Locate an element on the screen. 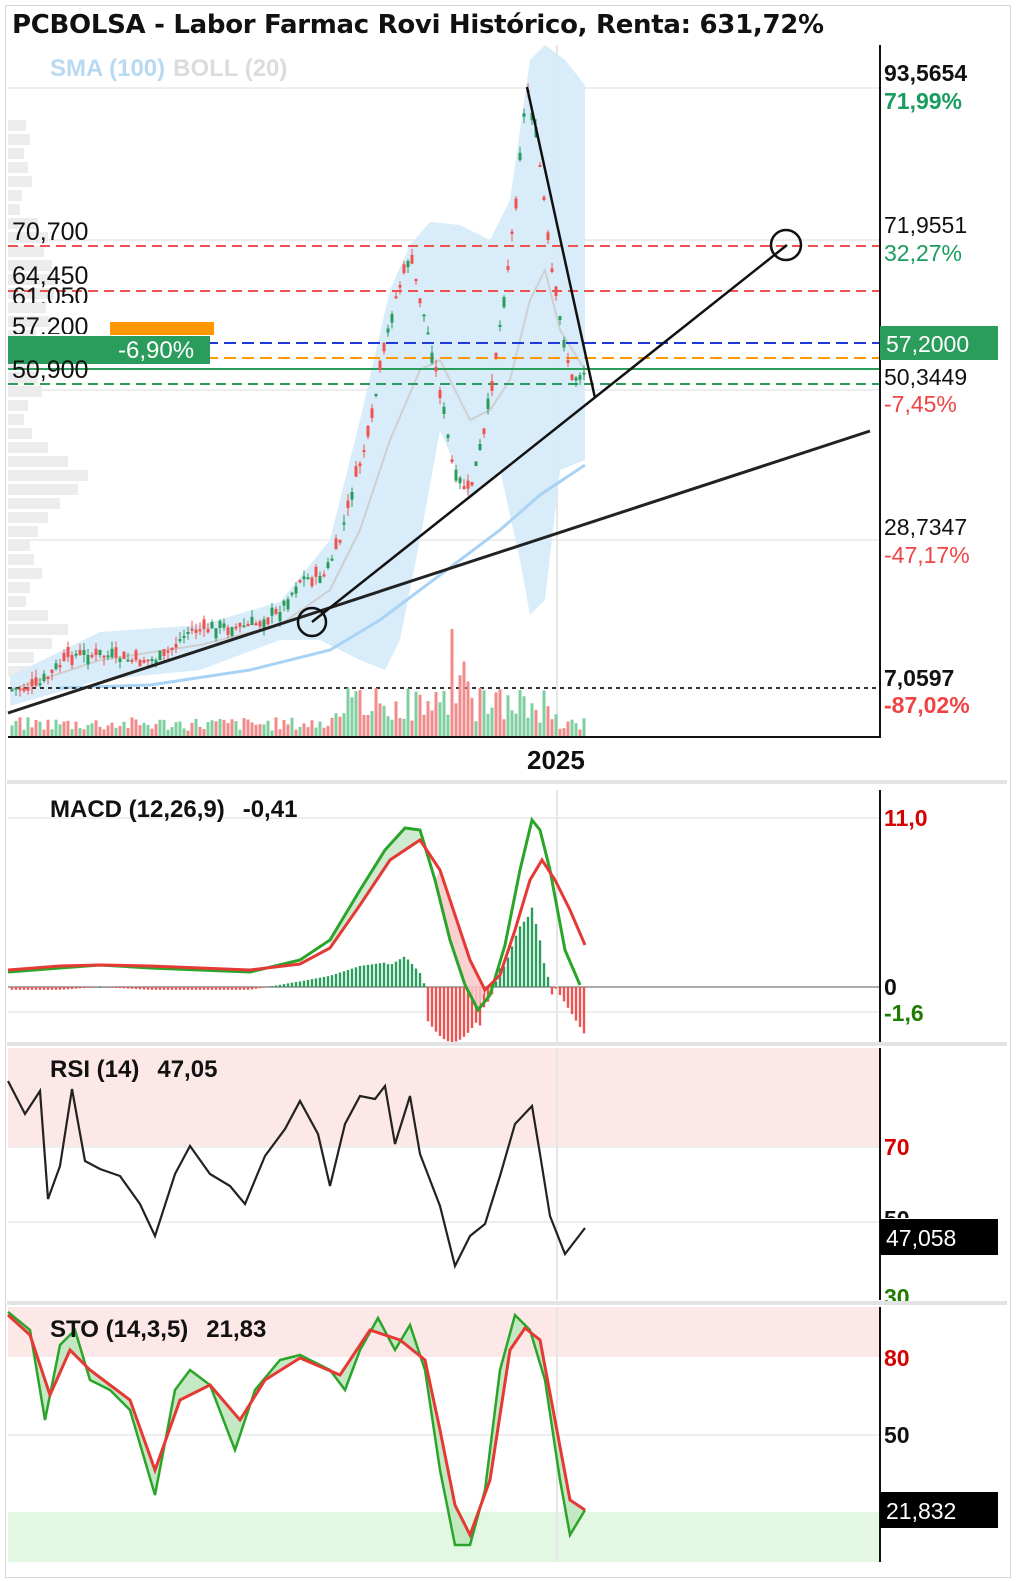  last-price-tag: 57,2000 is located at coordinates (939, 343).